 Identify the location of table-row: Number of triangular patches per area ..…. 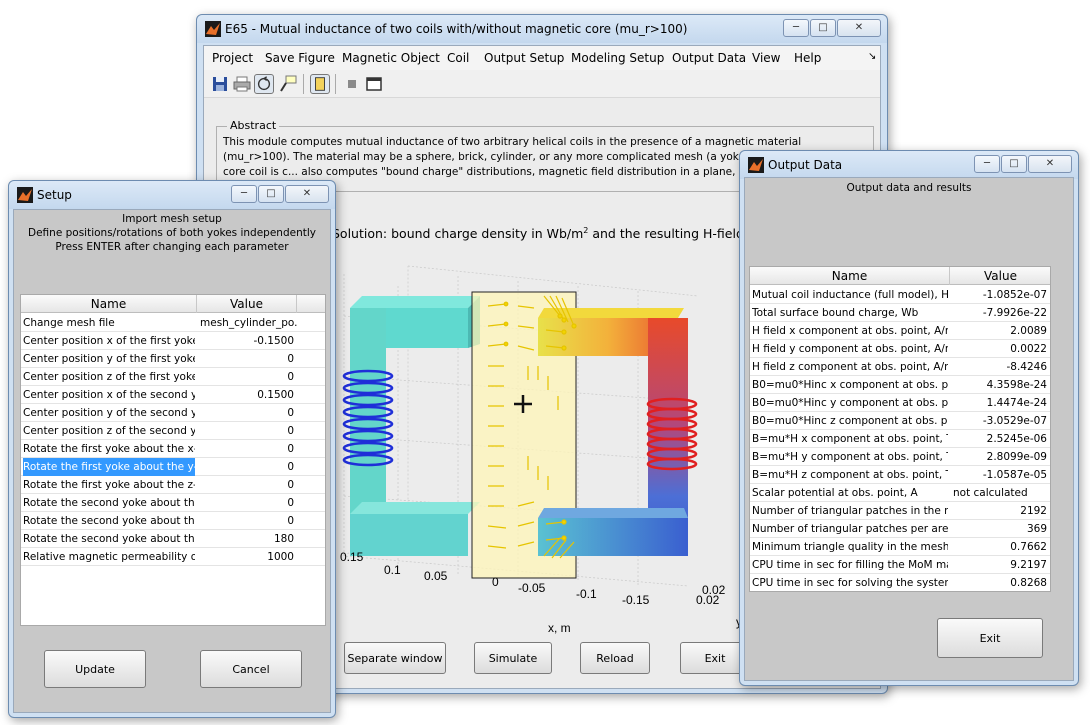
(900, 529).